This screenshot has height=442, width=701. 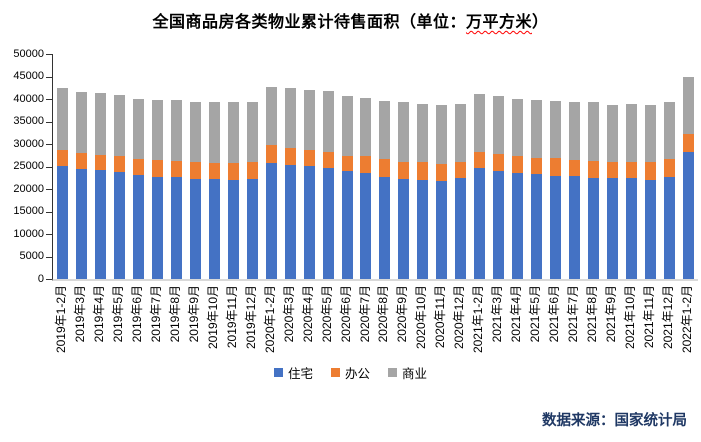 I want to click on x-tick-label: 2019年4月, so click(x=98, y=314).